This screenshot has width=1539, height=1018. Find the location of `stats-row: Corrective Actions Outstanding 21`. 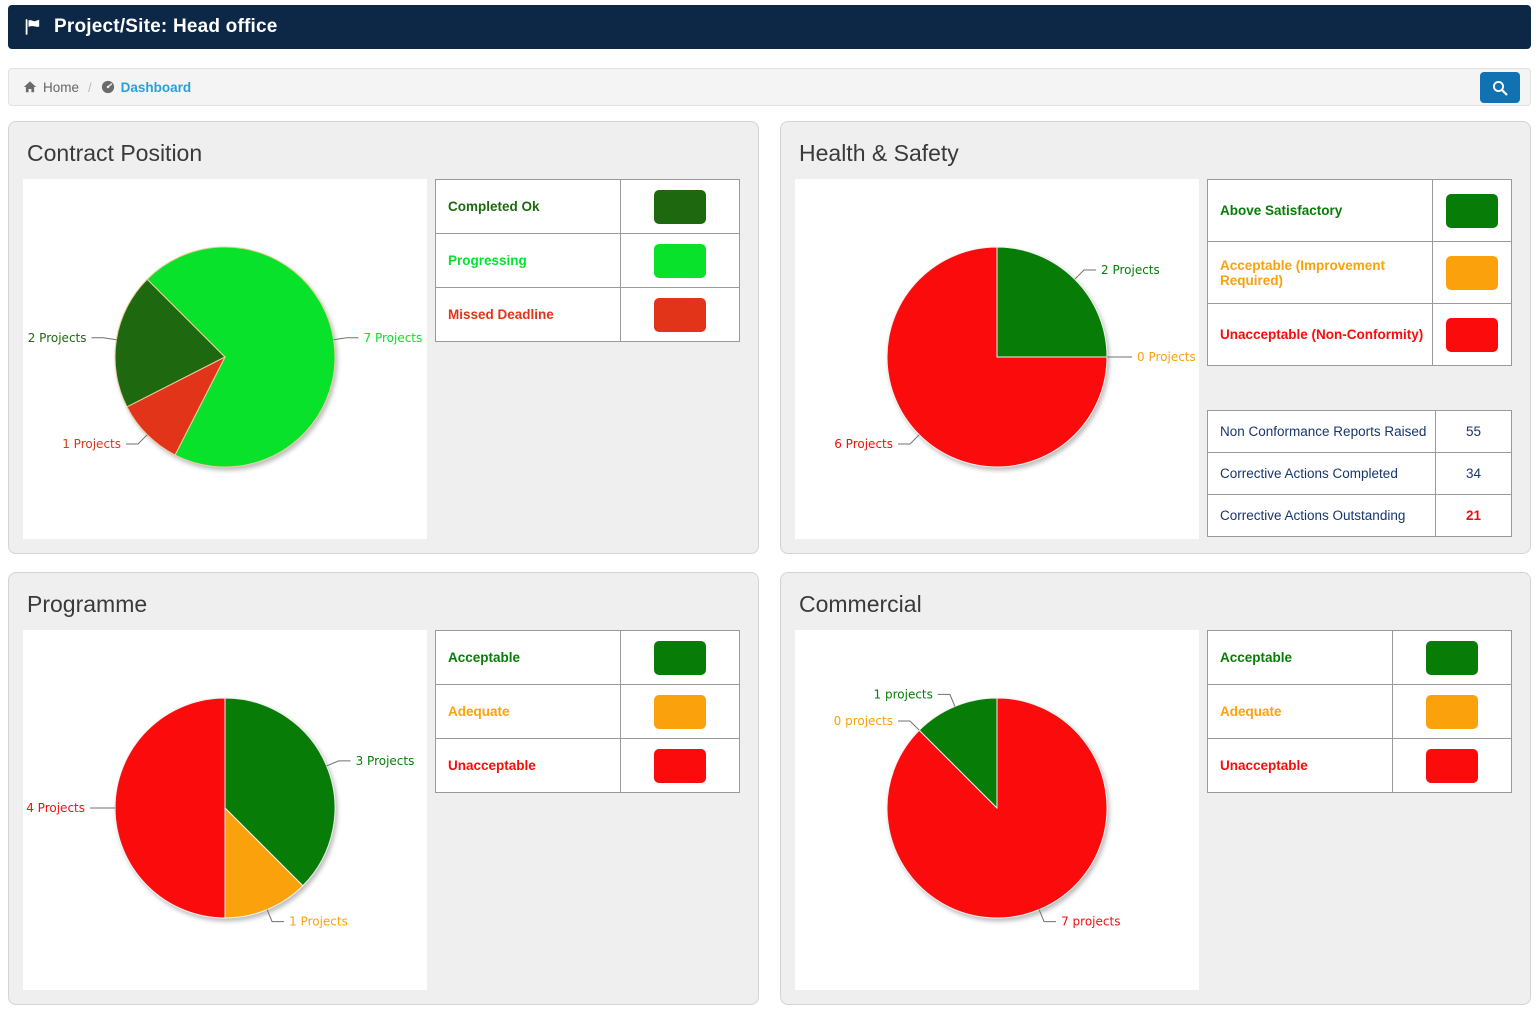

stats-row: Corrective Actions Outstanding 21 is located at coordinates (1359, 515).